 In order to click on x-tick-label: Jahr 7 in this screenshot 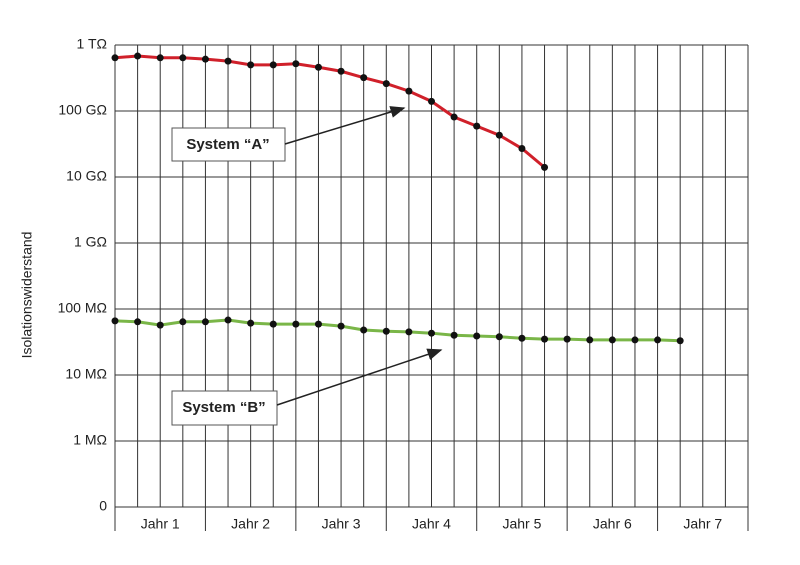, I will do `click(702, 524)`.